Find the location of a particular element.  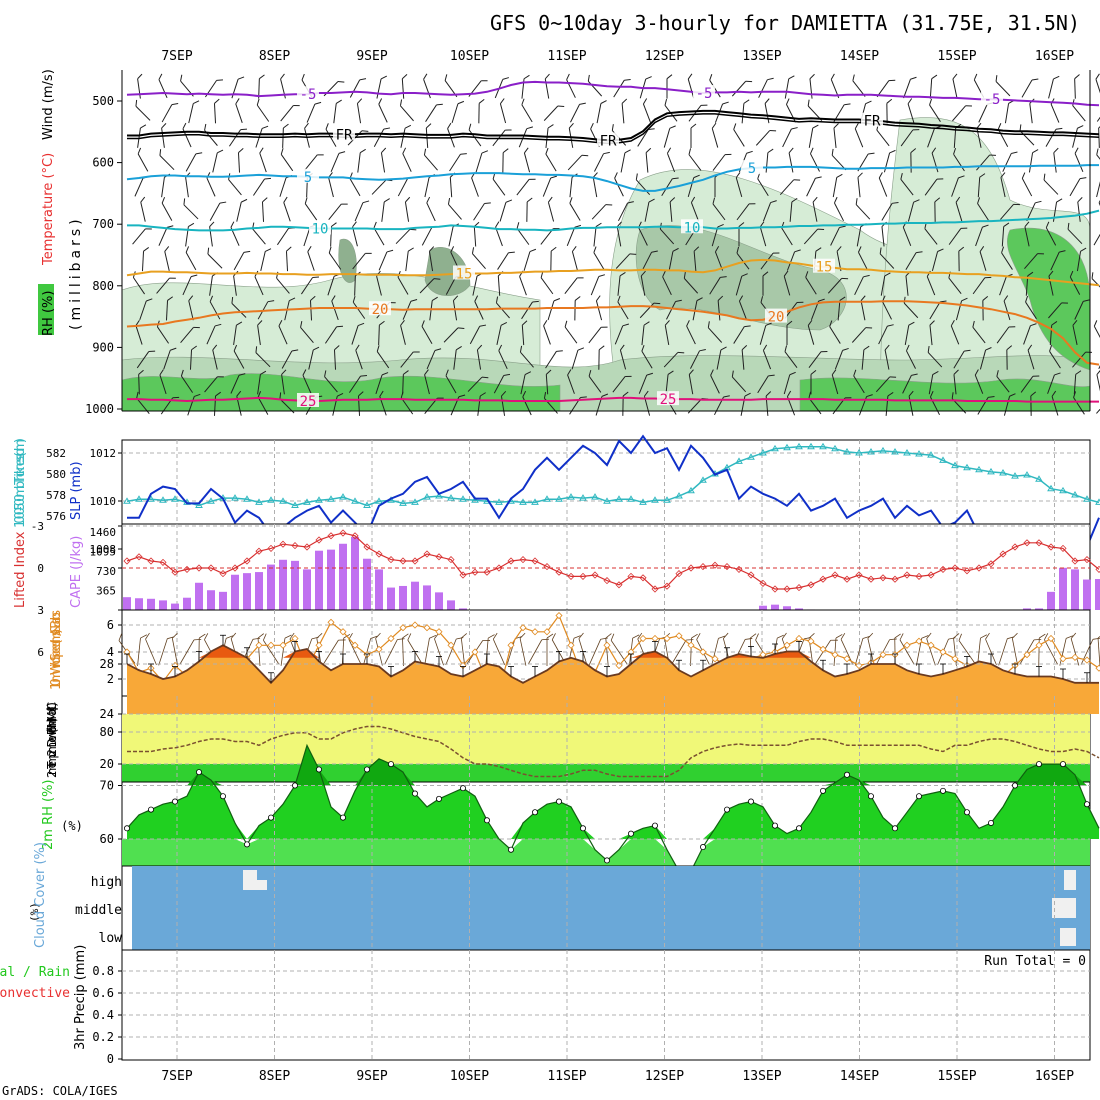

ylabel-wind-speed: 10m Wind Speed (m/s) & Barbs is located at coordinates (56, 650).